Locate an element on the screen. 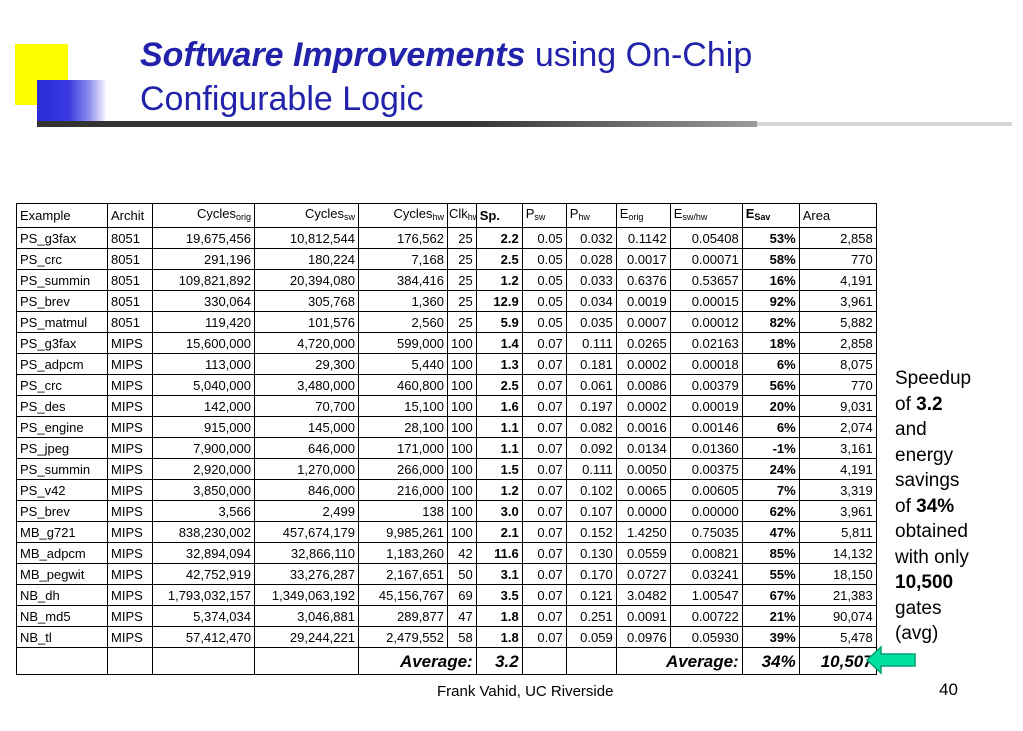 This screenshot has width=1023, height=731. table-cell: 1.2 is located at coordinates (499, 490).